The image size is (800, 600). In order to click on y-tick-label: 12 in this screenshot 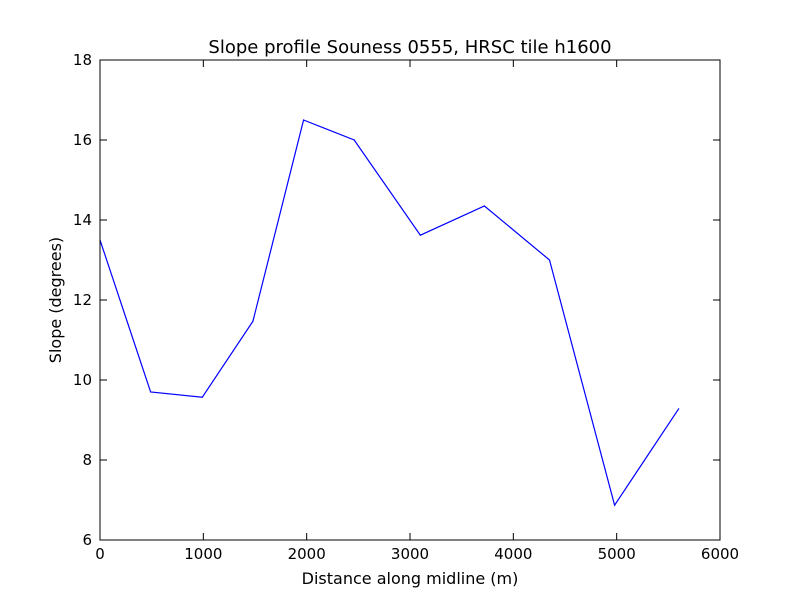, I will do `click(82, 300)`.